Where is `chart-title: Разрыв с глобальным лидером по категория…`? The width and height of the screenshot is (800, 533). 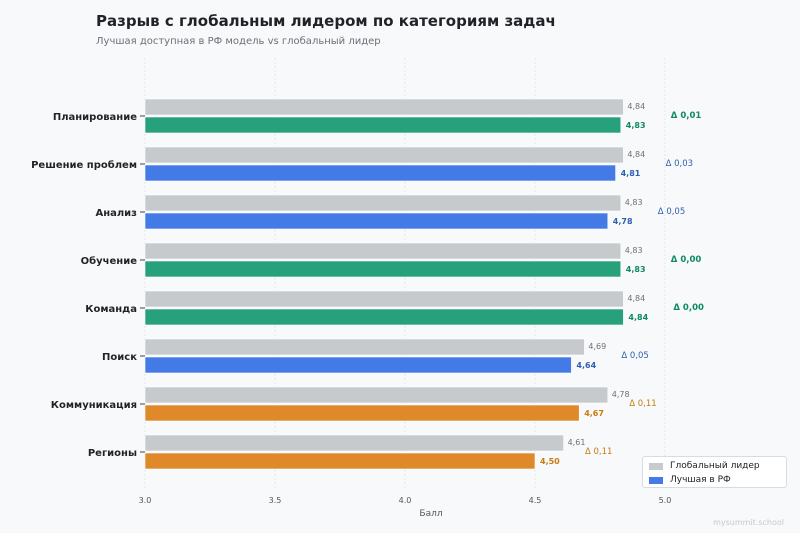 chart-title: Разрыв с глобальным лидером по категория… is located at coordinates (326, 21).